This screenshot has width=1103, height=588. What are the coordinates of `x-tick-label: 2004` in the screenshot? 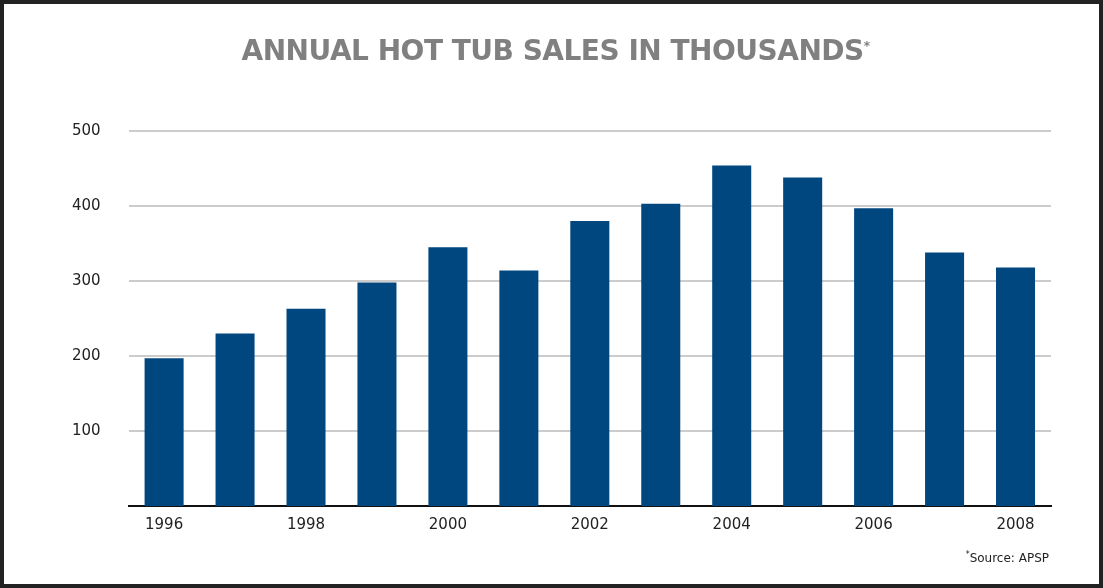 It's located at (731, 523).